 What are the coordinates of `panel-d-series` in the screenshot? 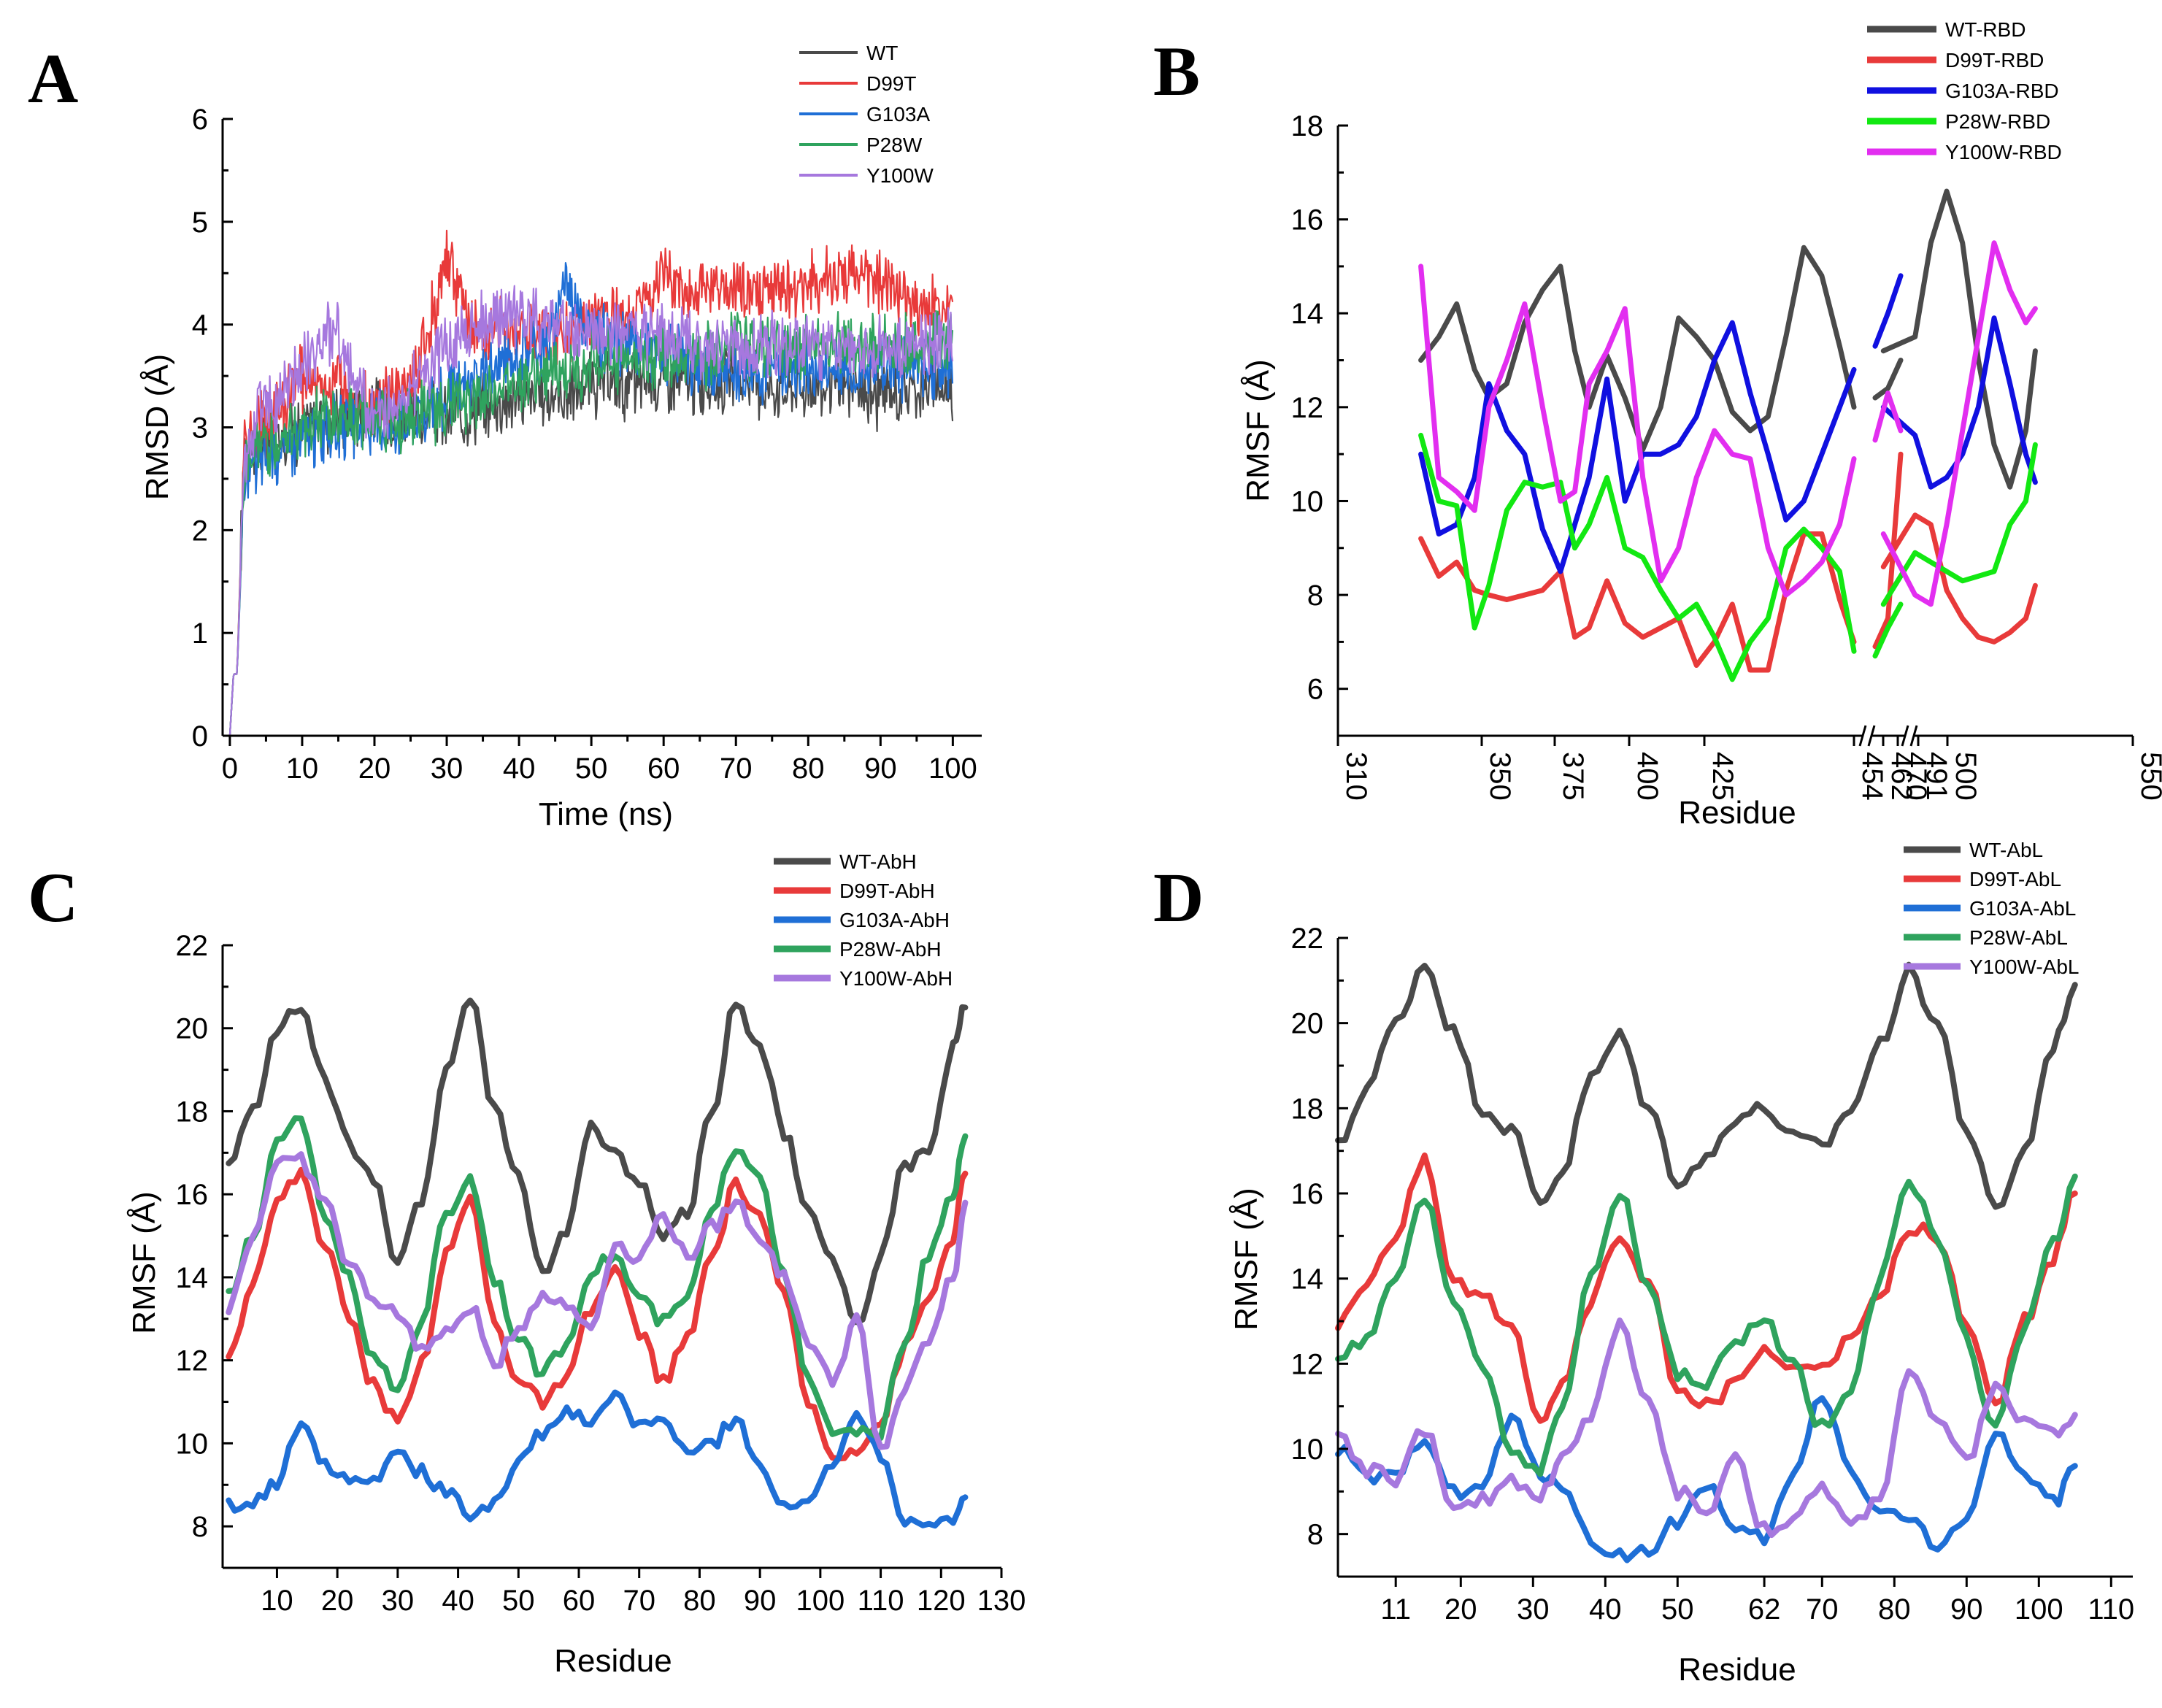 It's located at (1707, 1262).